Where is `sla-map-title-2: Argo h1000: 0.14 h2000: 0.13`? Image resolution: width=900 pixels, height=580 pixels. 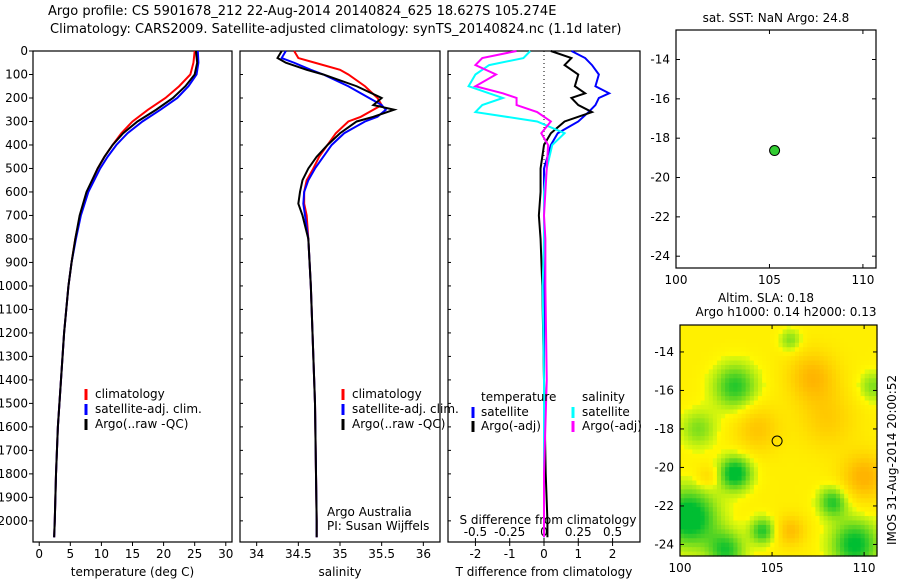
sla-map-title-2: Argo h1000: 0.14 h2000: 0.13 is located at coordinates (786, 312).